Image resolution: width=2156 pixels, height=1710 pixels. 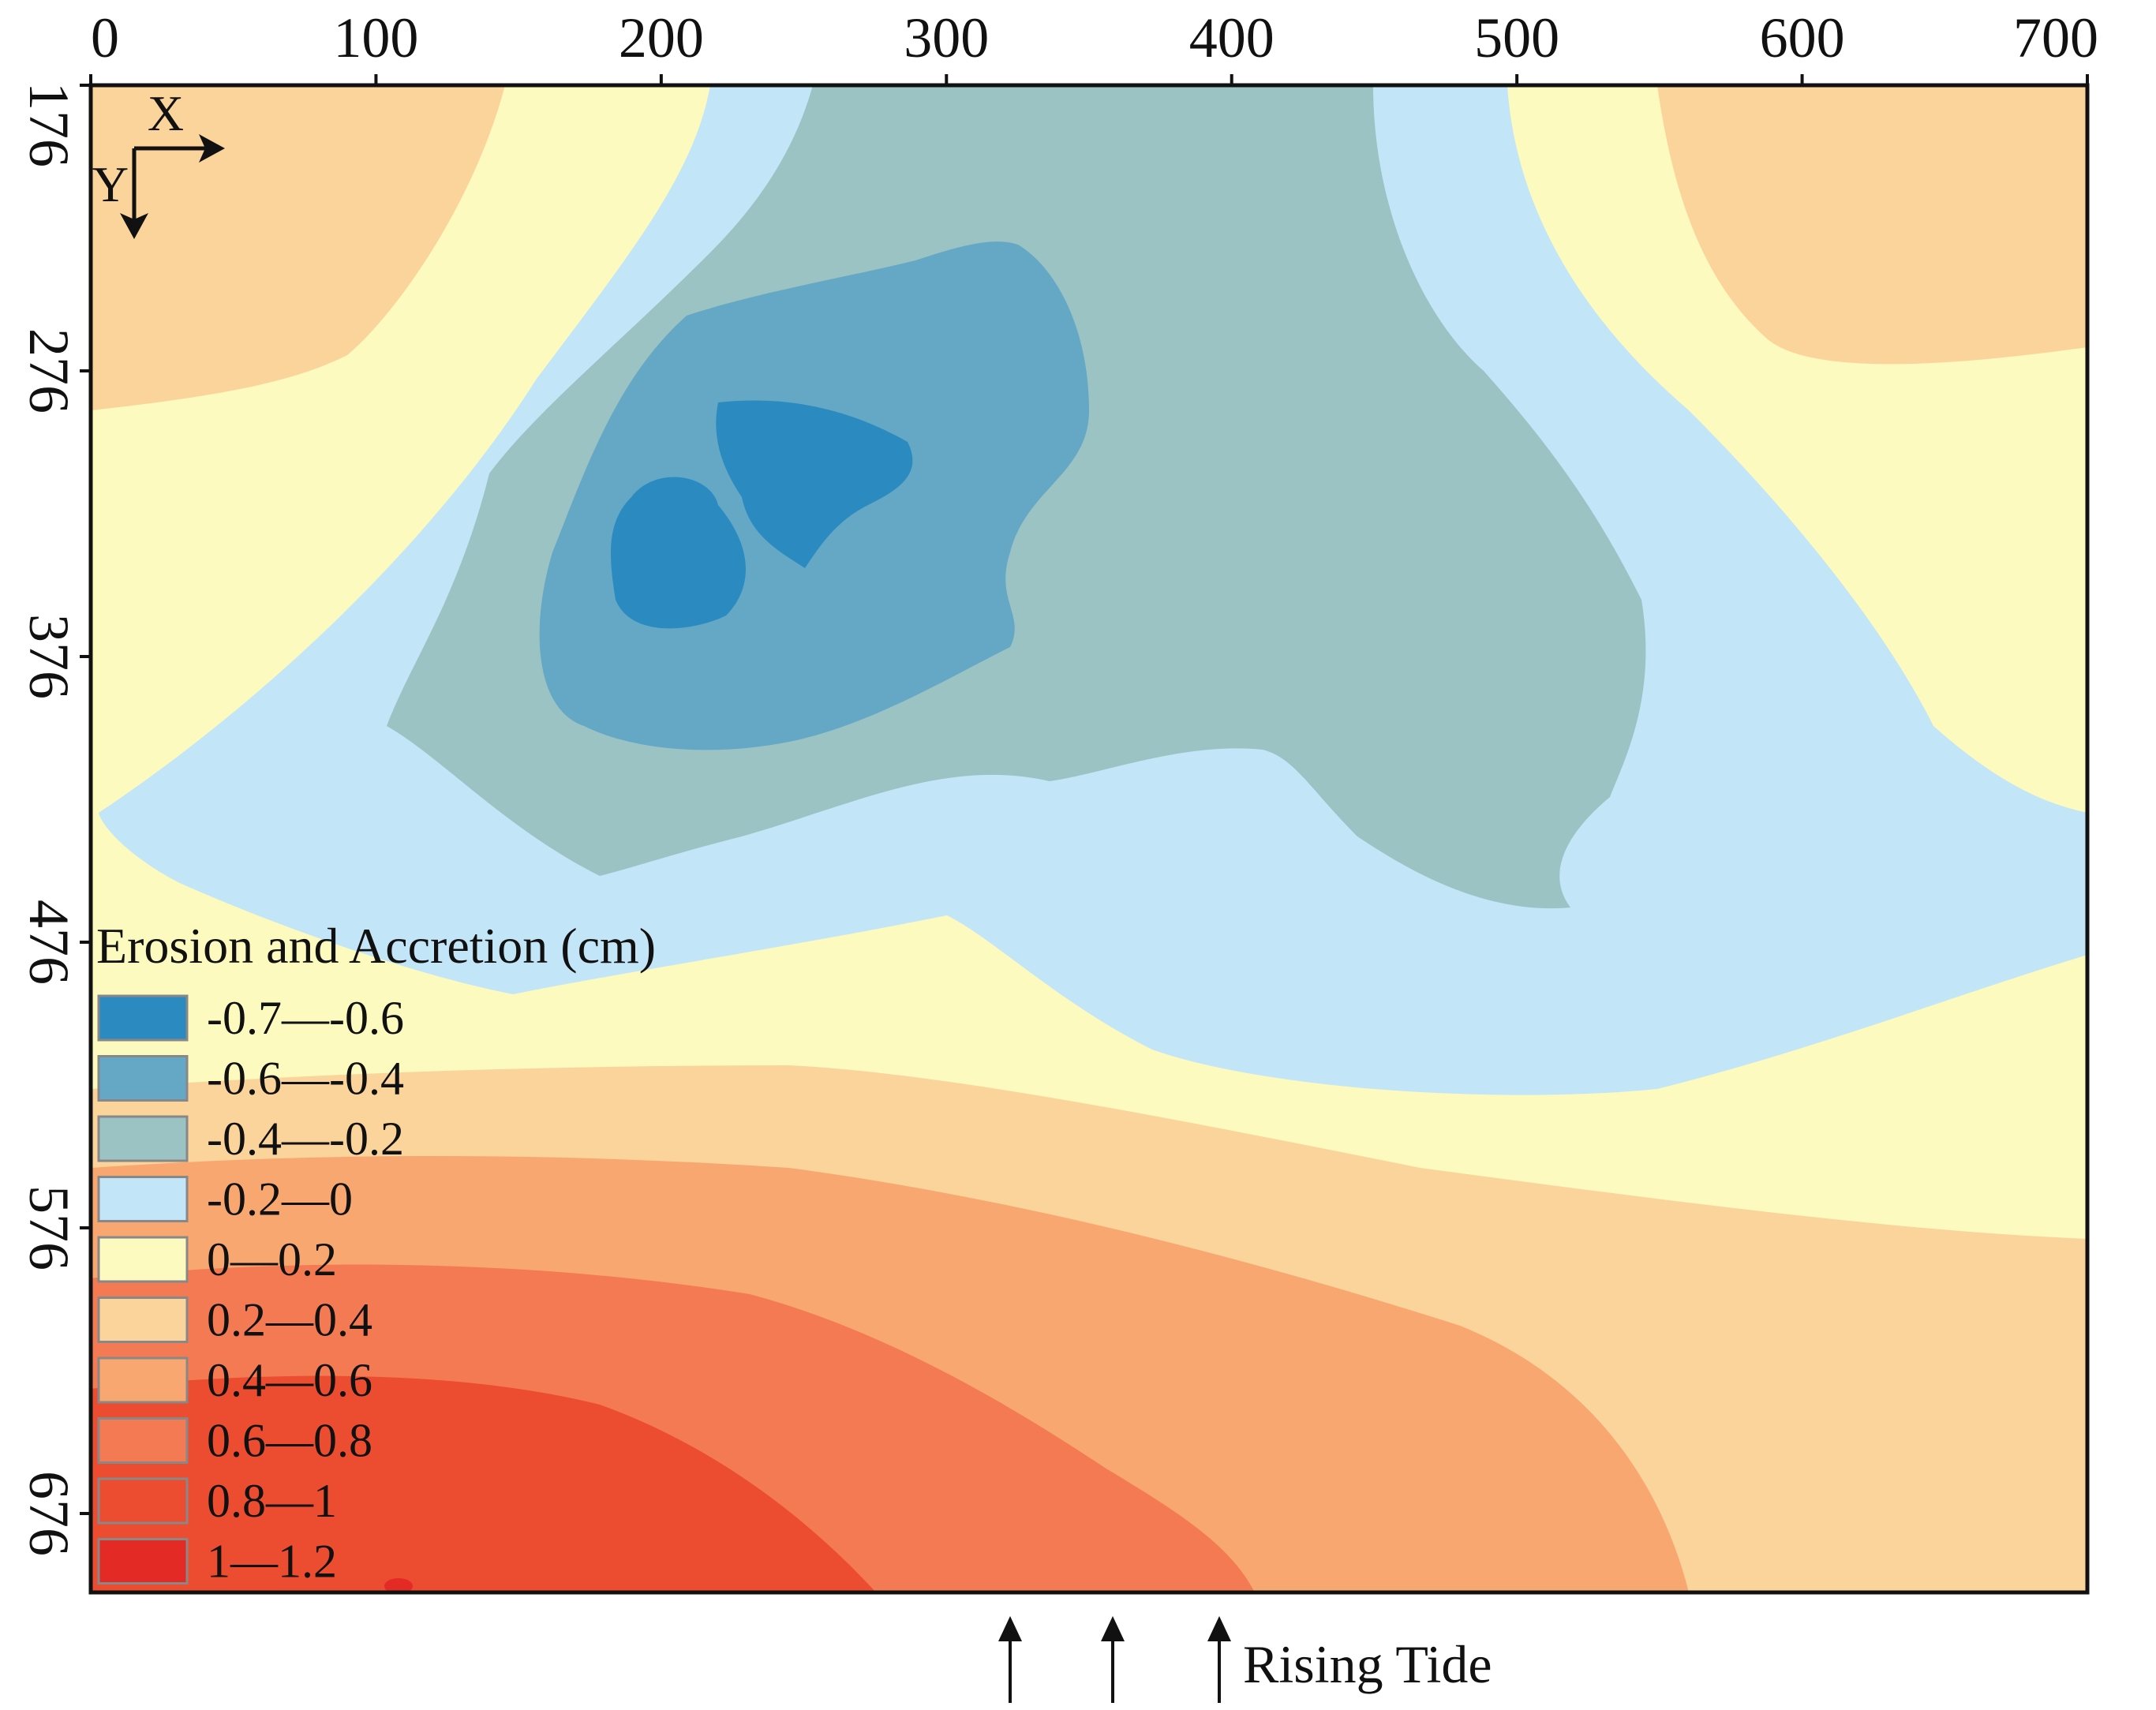 I want to click on x-tick-label: 100, so click(x=375, y=37).